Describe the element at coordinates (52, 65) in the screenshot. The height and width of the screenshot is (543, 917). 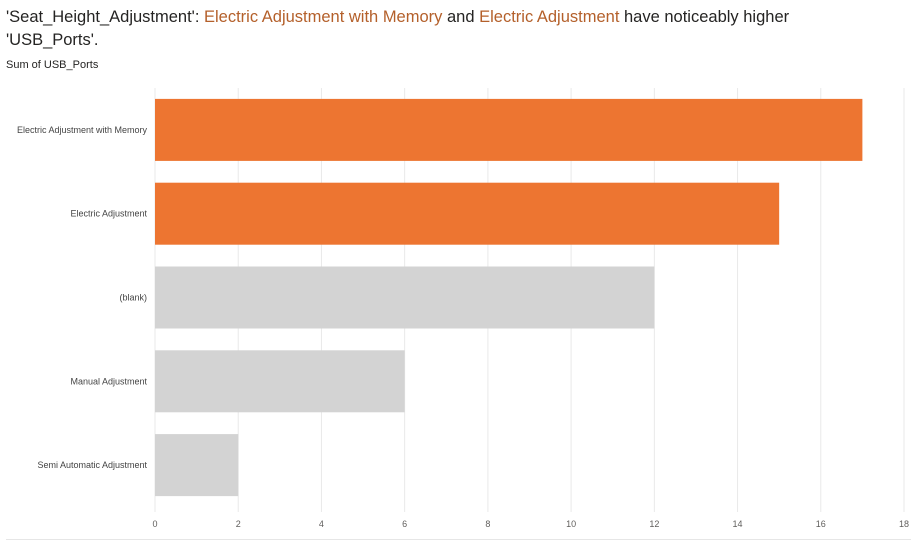
I see `chart-subtitle: Sum of USB_Ports` at that location.